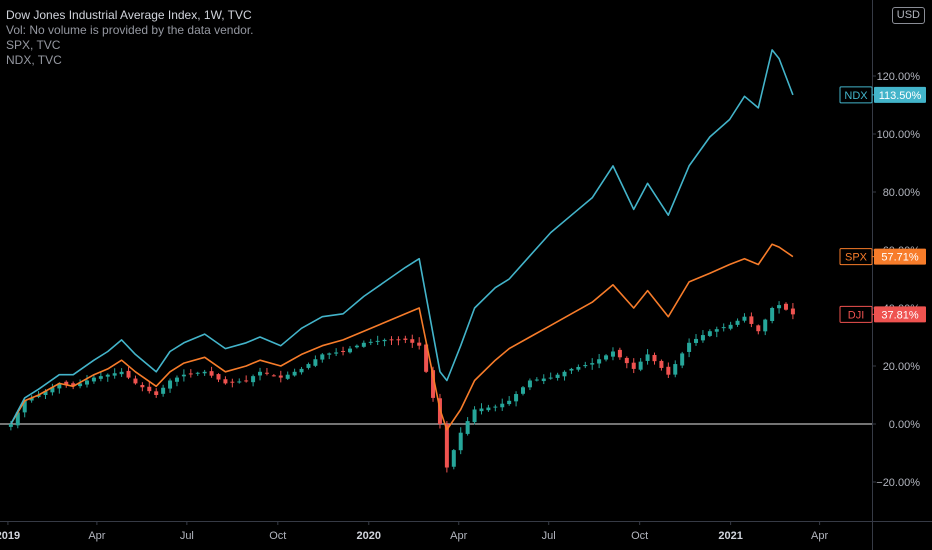 This screenshot has width=932, height=550. What do you see at coordinates (34, 60) in the screenshot?
I see `legend-compare-ndx: NDX, TVC` at bounding box center [34, 60].